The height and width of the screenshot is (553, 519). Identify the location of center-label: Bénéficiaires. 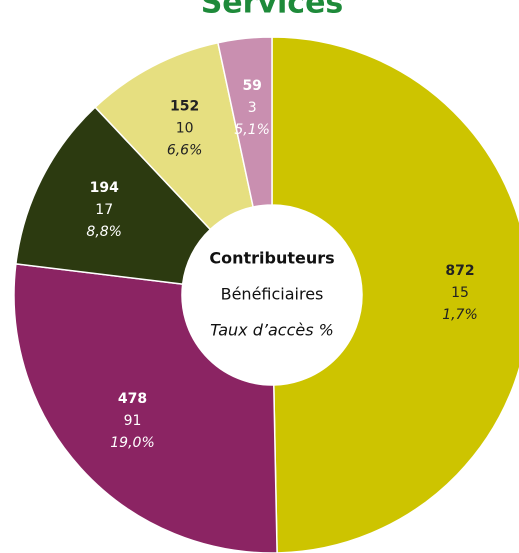
(272, 294).